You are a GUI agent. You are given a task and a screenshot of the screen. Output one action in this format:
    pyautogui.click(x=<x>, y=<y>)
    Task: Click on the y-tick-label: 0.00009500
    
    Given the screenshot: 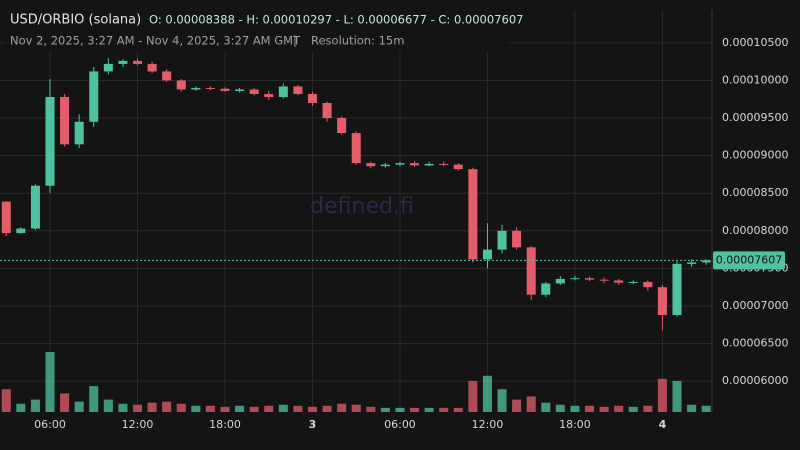 What is the action you would take?
    pyautogui.click(x=755, y=117)
    